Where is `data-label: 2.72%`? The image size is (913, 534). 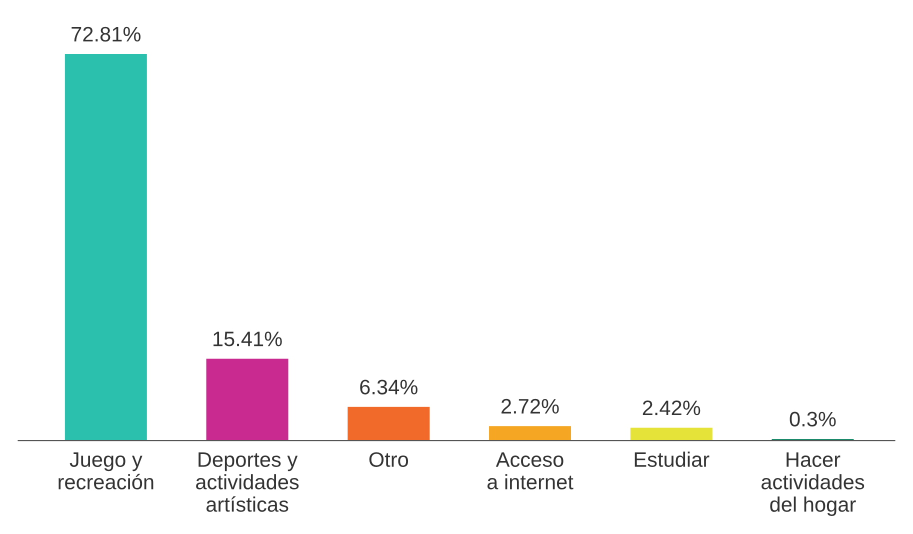 data-label: 2.72% is located at coordinates (530, 406).